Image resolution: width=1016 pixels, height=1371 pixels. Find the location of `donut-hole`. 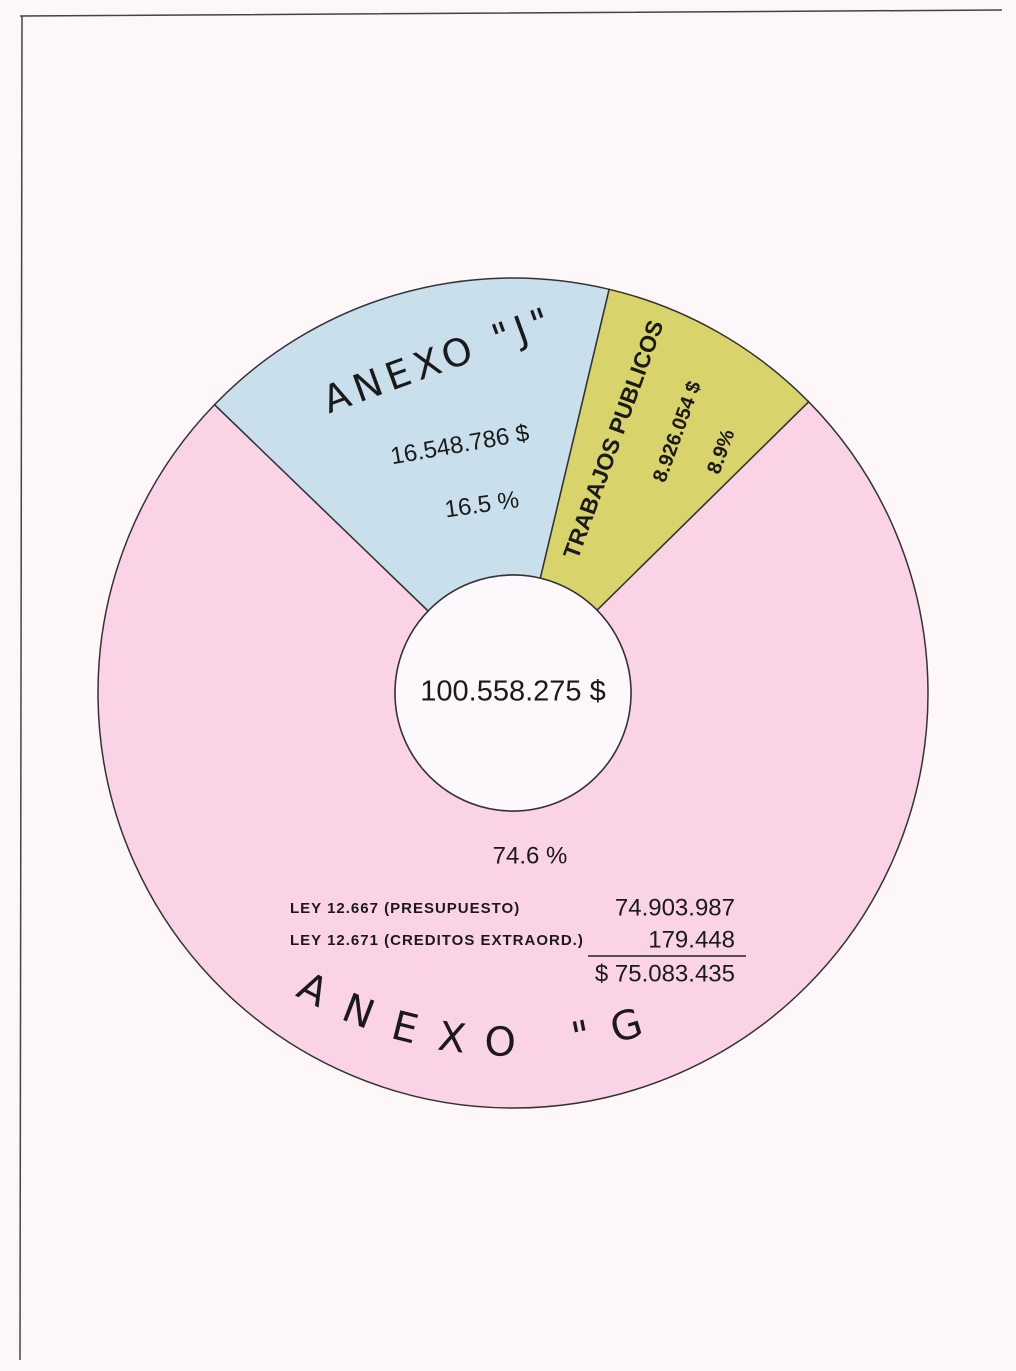

donut-hole is located at coordinates (513, 693).